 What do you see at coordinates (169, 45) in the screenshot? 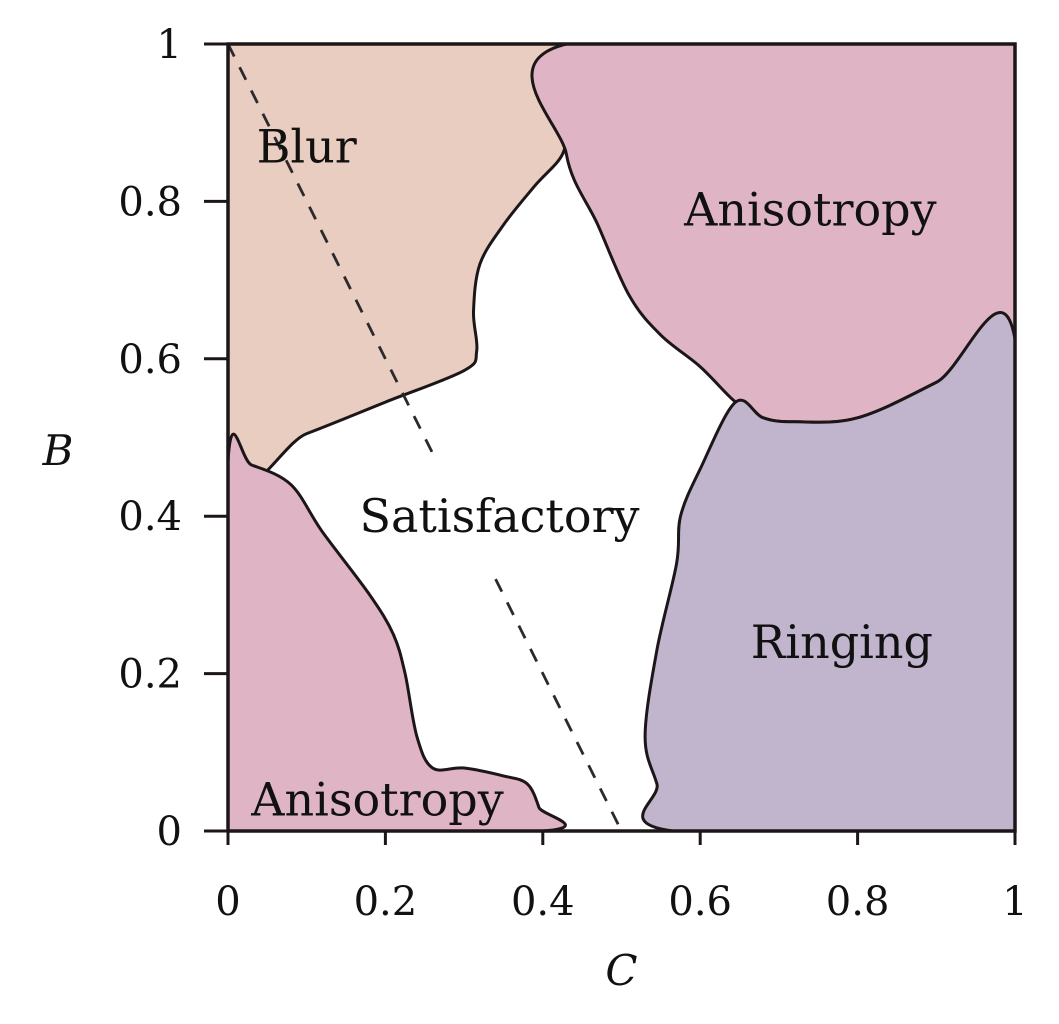
I see `y-tick-label: 1` at bounding box center [169, 45].